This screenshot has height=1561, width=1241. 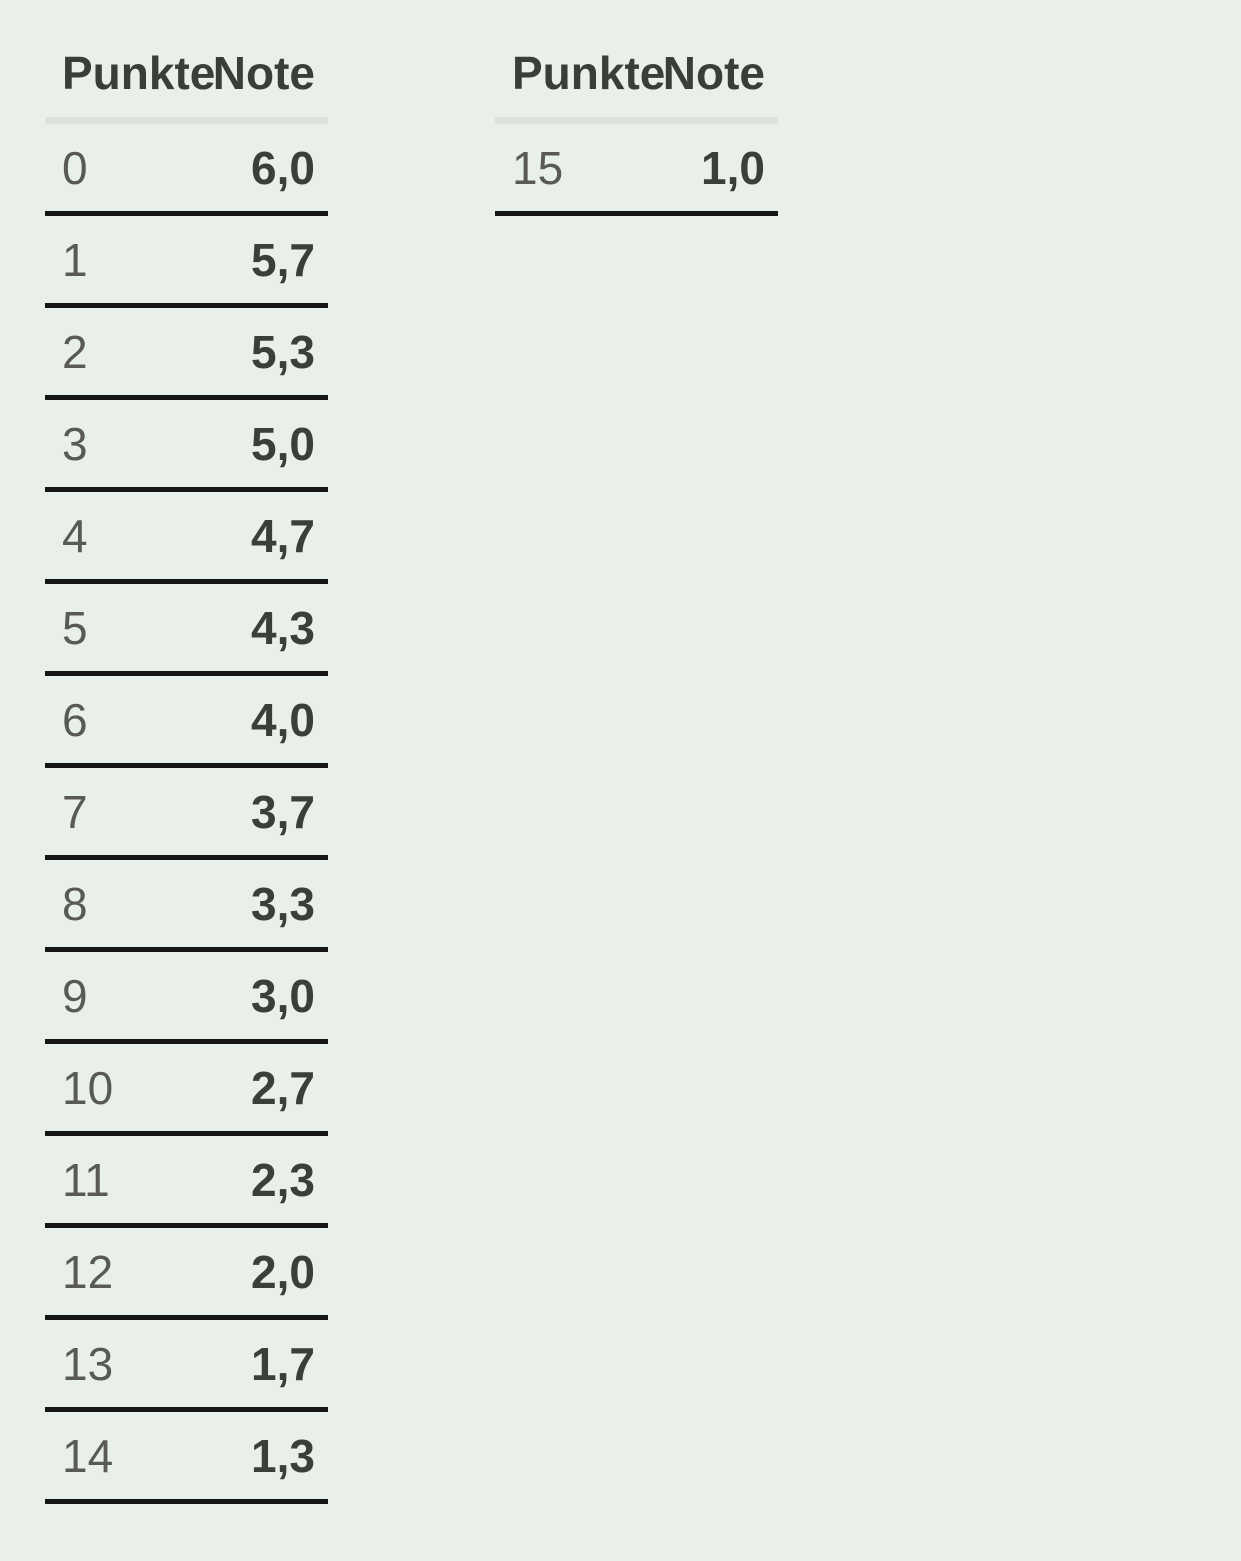 I want to click on table-row: 6 4,0, so click(x=186, y=720).